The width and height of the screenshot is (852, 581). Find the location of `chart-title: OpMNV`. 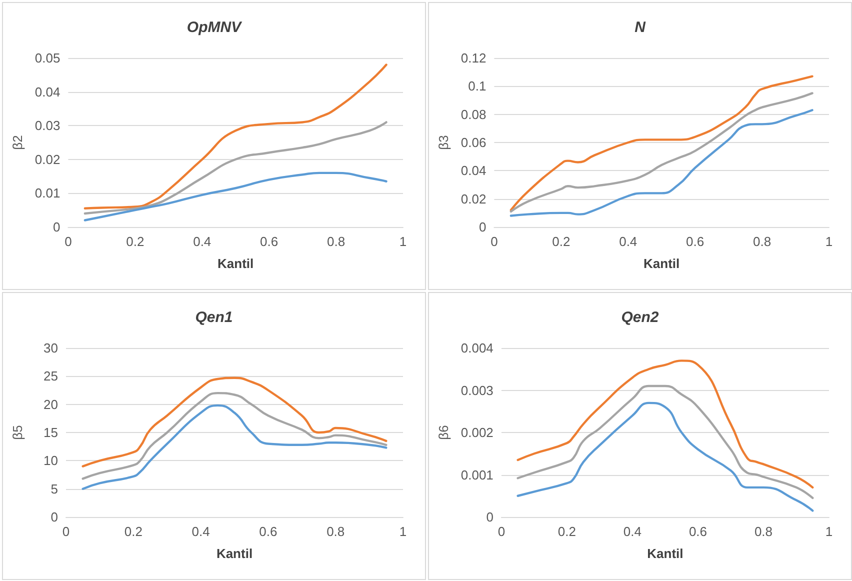

chart-title: OpMNV is located at coordinates (215, 27).